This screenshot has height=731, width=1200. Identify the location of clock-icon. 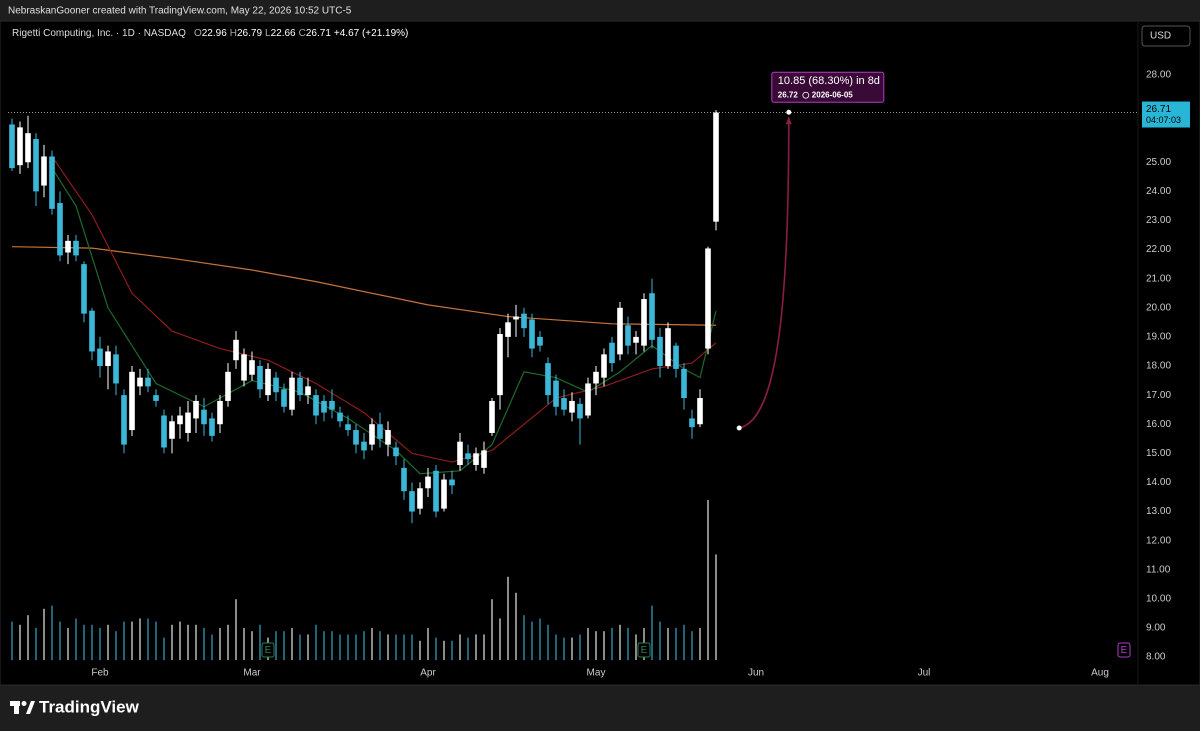
(806, 95).